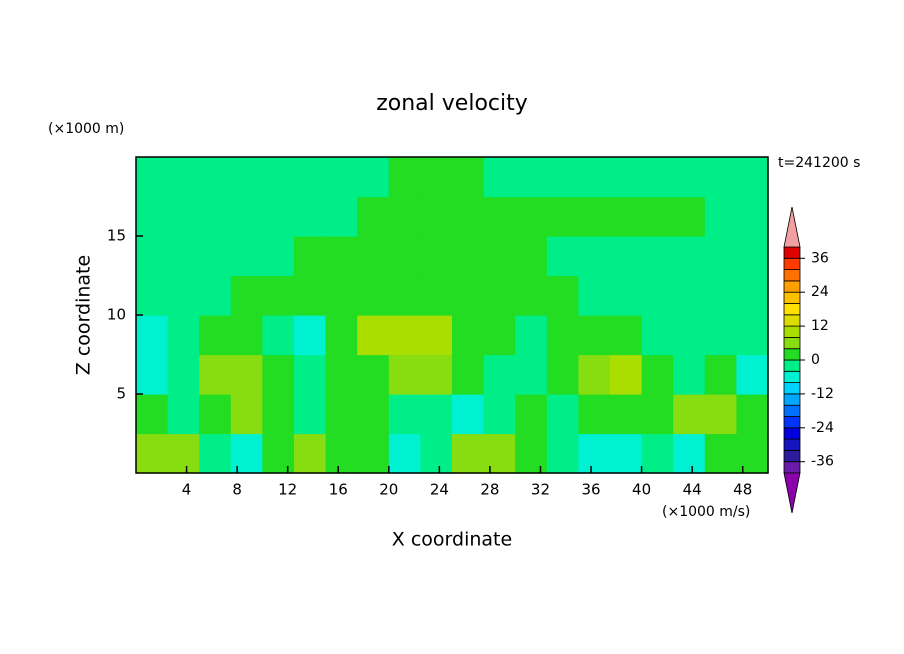  Describe the element at coordinates (820, 258) in the screenshot. I see `colorbar-tick-label: 36` at that location.